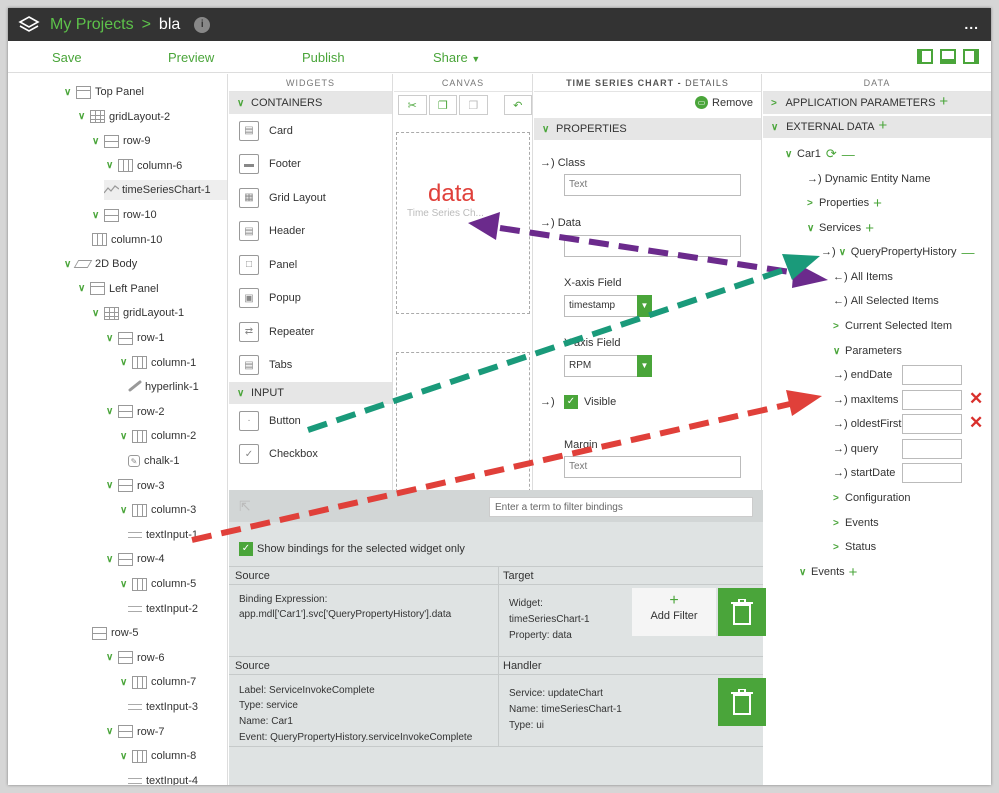 This screenshot has height=793, width=999. Describe the element at coordinates (925, 56) in the screenshot. I see `layout-left-icon` at that location.